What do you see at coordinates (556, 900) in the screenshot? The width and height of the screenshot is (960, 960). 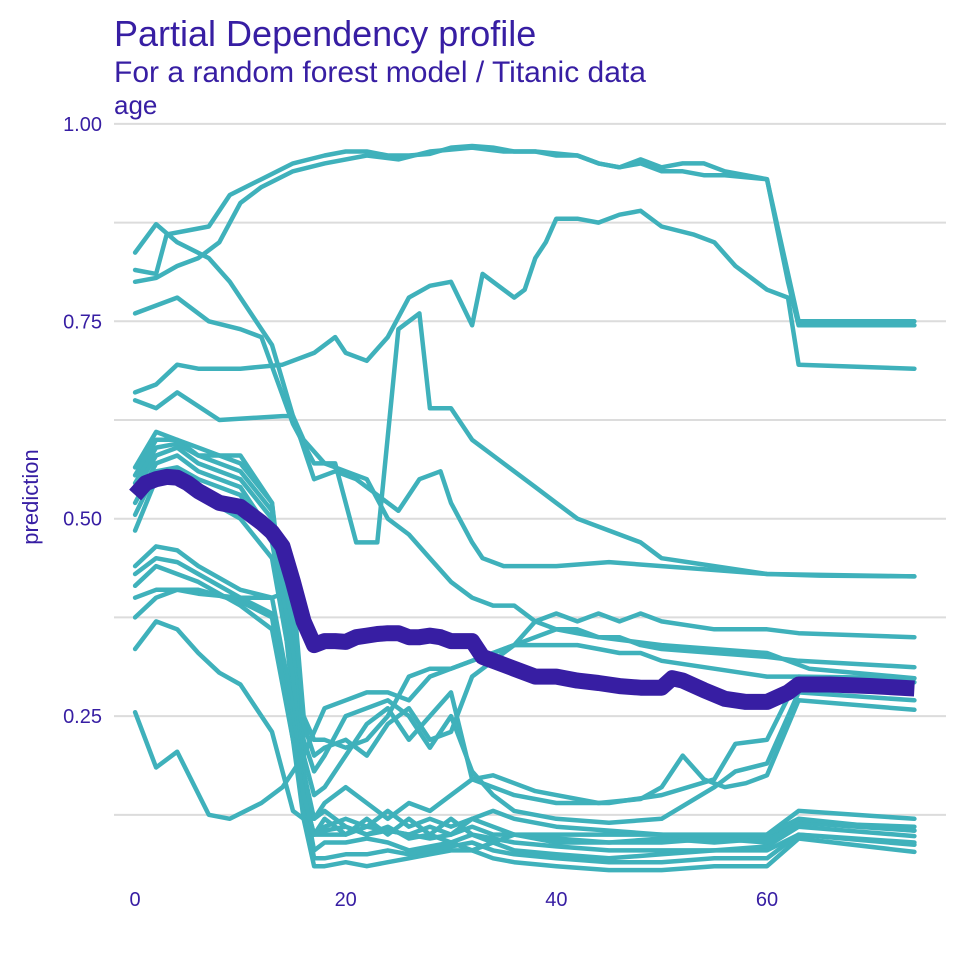 I see `x-tick-label: 40` at bounding box center [556, 900].